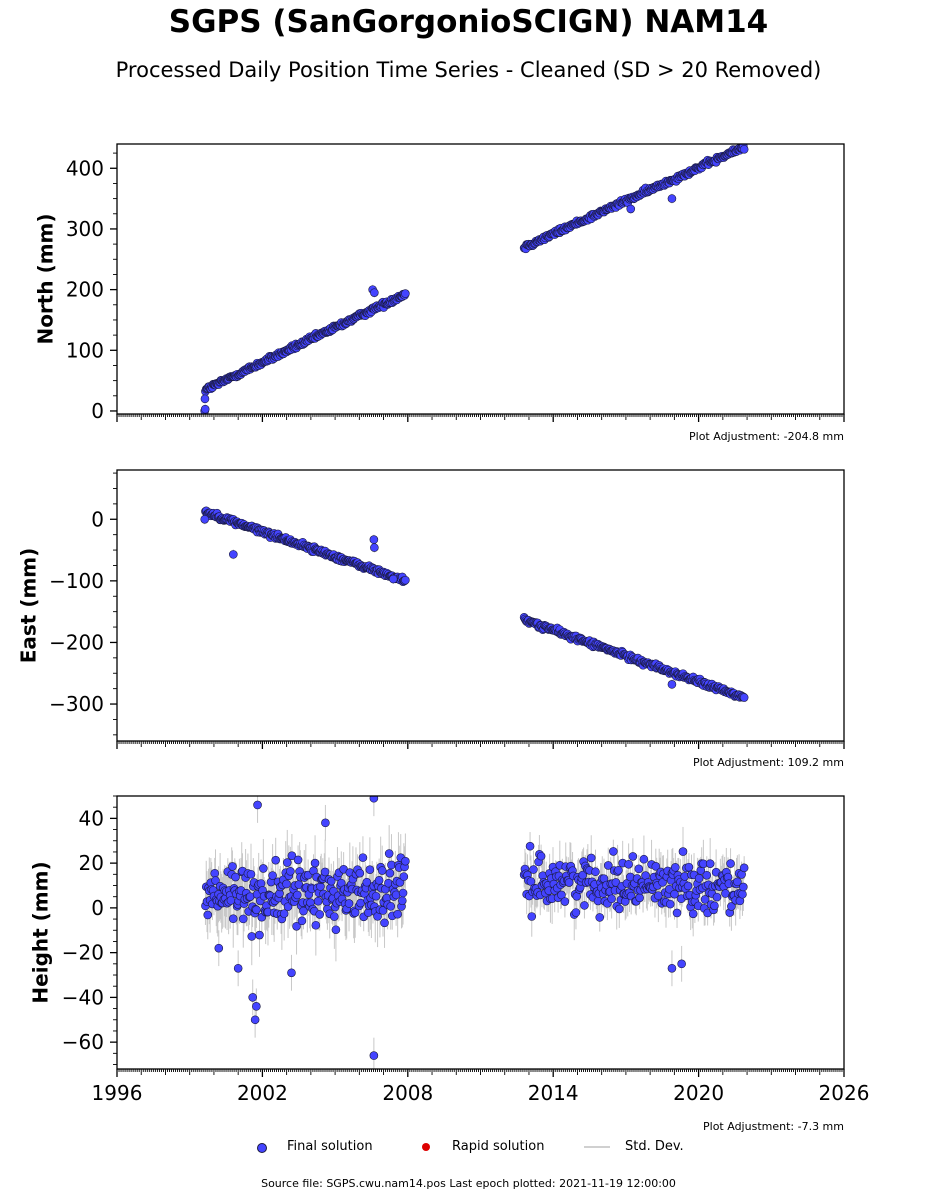 The image size is (937, 1200). Describe the element at coordinates (498, 1146) in the screenshot. I see `legend-rapid-label: Rapid solution` at that location.